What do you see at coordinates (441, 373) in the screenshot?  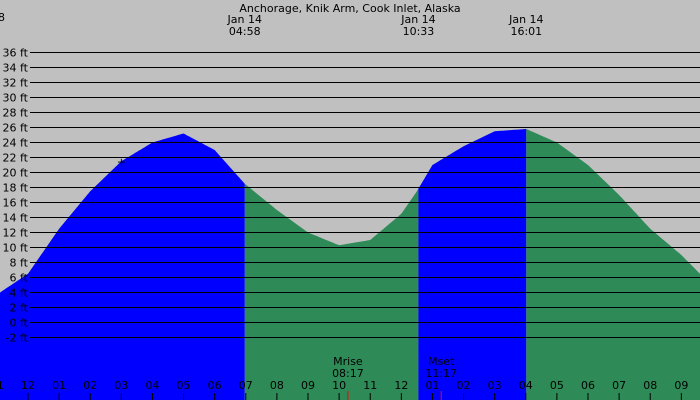 I see `moon-event-time: 11:17` at bounding box center [441, 373].